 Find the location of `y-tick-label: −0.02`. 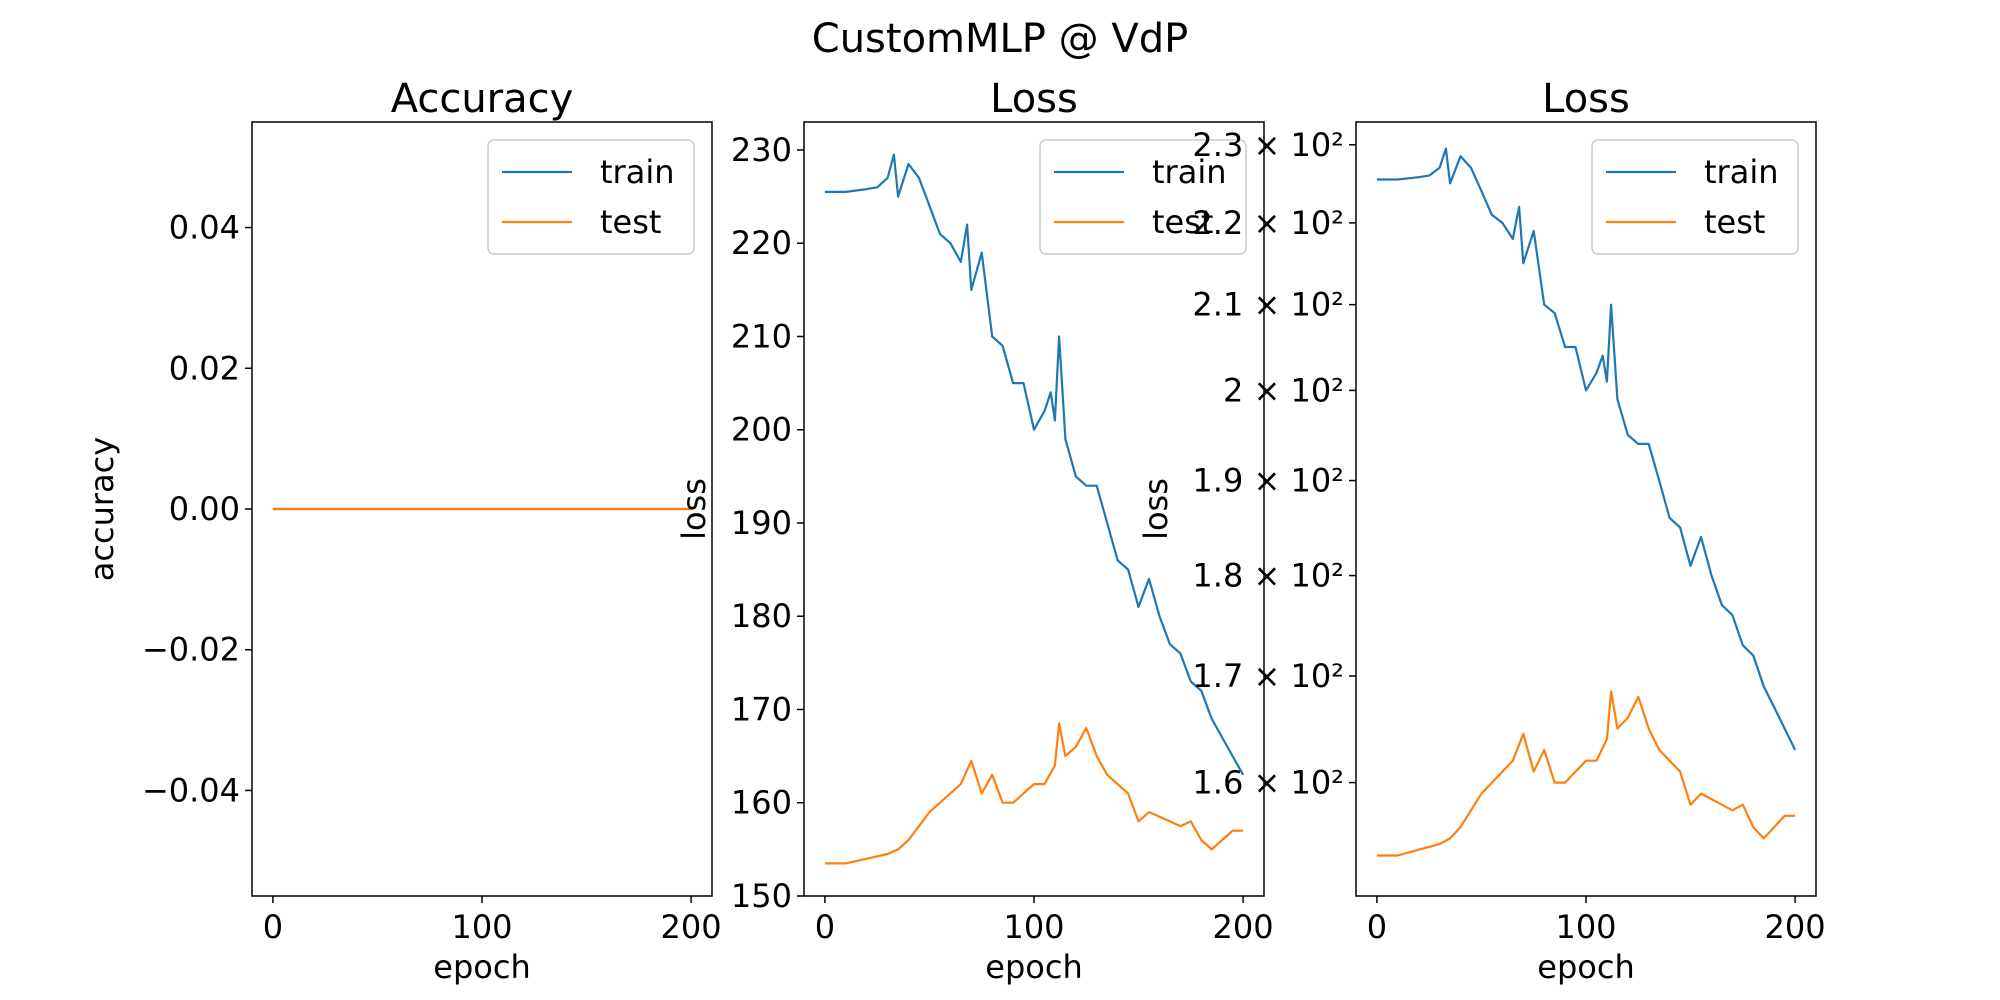

y-tick-label: −0.02 is located at coordinates (191, 650).